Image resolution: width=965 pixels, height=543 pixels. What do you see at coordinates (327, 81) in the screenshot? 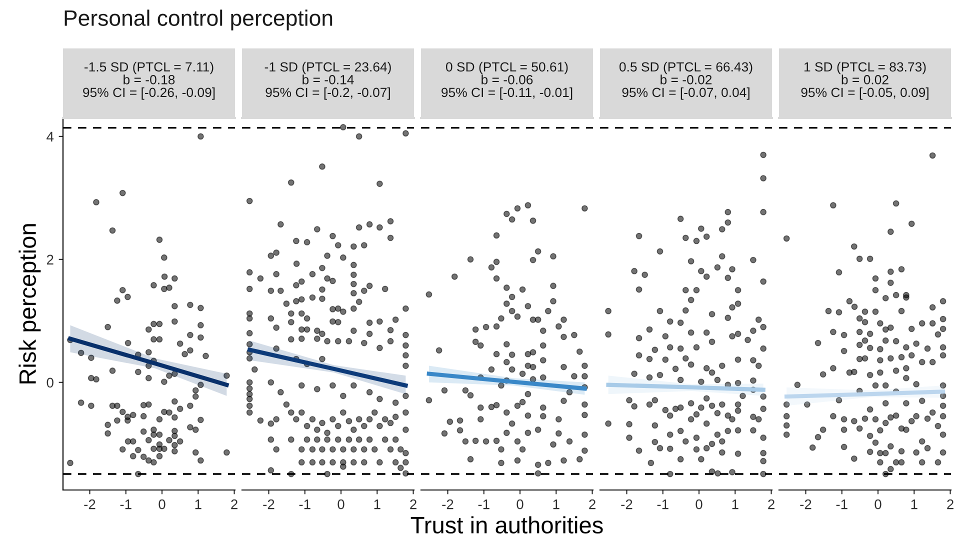
I see `chart-subtitle: -1 SD (PTCL = 23.64) b = -0.14 95% CI = [-0.2, -0.07]` at bounding box center [327, 81].